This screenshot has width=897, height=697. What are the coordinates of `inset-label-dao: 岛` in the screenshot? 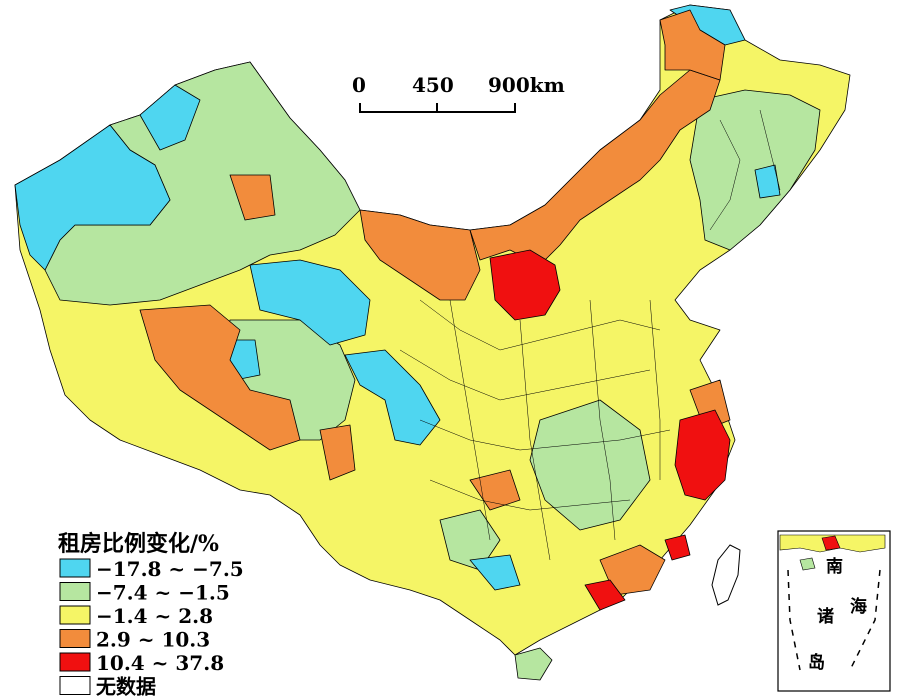 It's located at (816, 662).